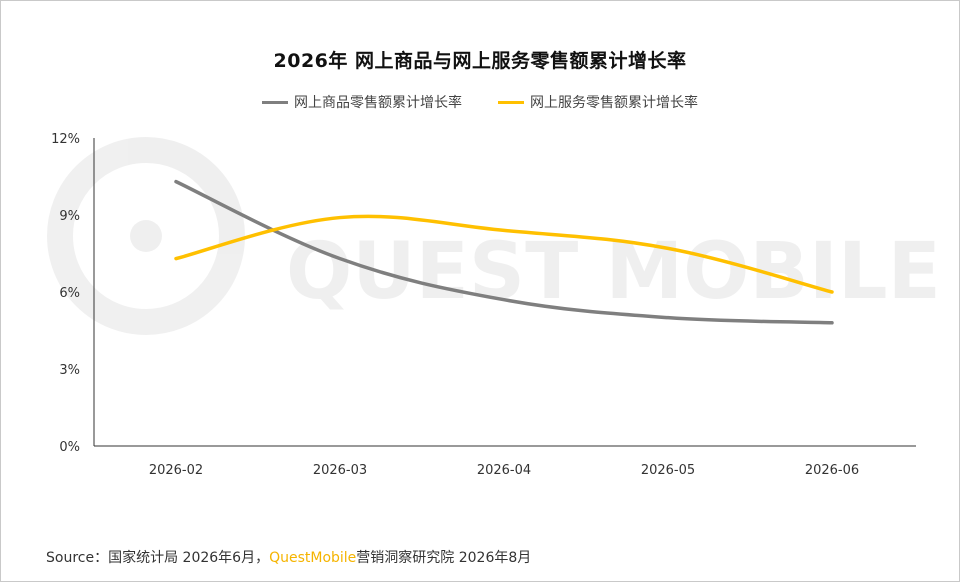 This screenshot has height=582, width=960. Describe the element at coordinates (480, 61) in the screenshot. I see `chart-title: 2026年 网上商品与网上服务零售额累计增长率` at that location.